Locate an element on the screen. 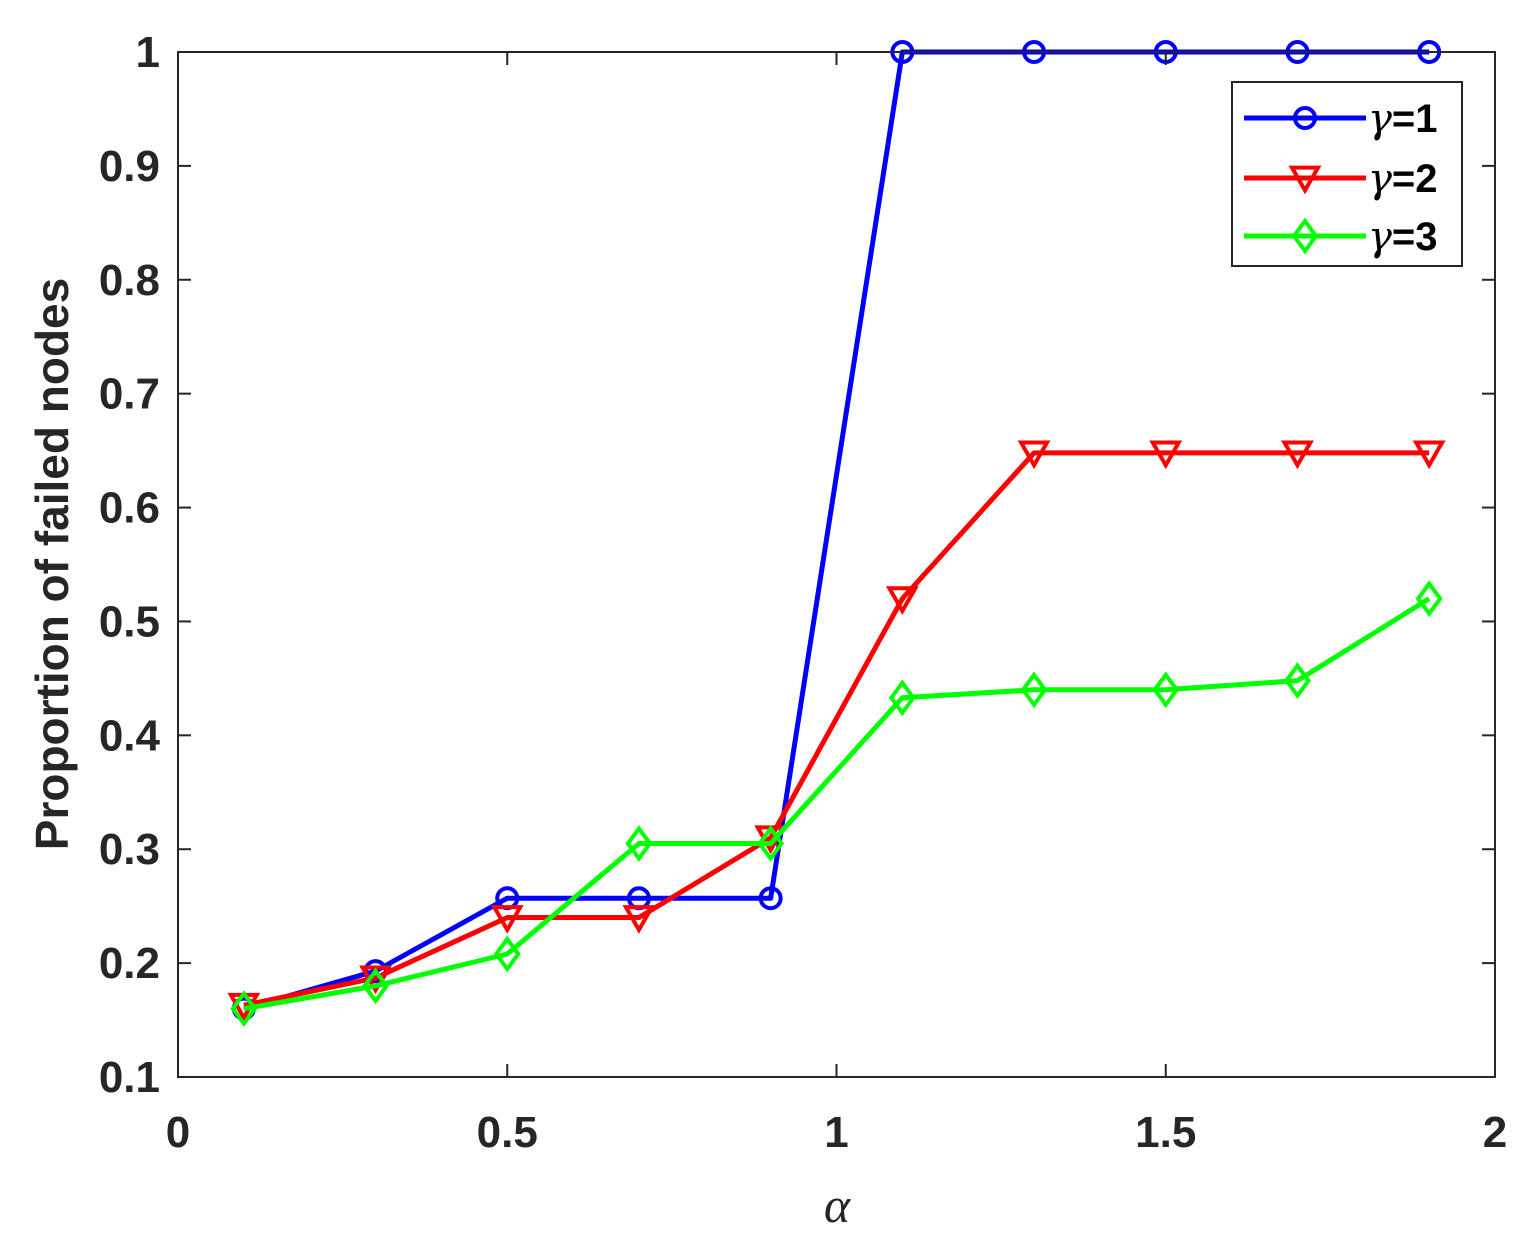 Image resolution: width=1528 pixels, height=1247 pixels. legend: γ=1γ=2γ=3 is located at coordinates (1347, 174).